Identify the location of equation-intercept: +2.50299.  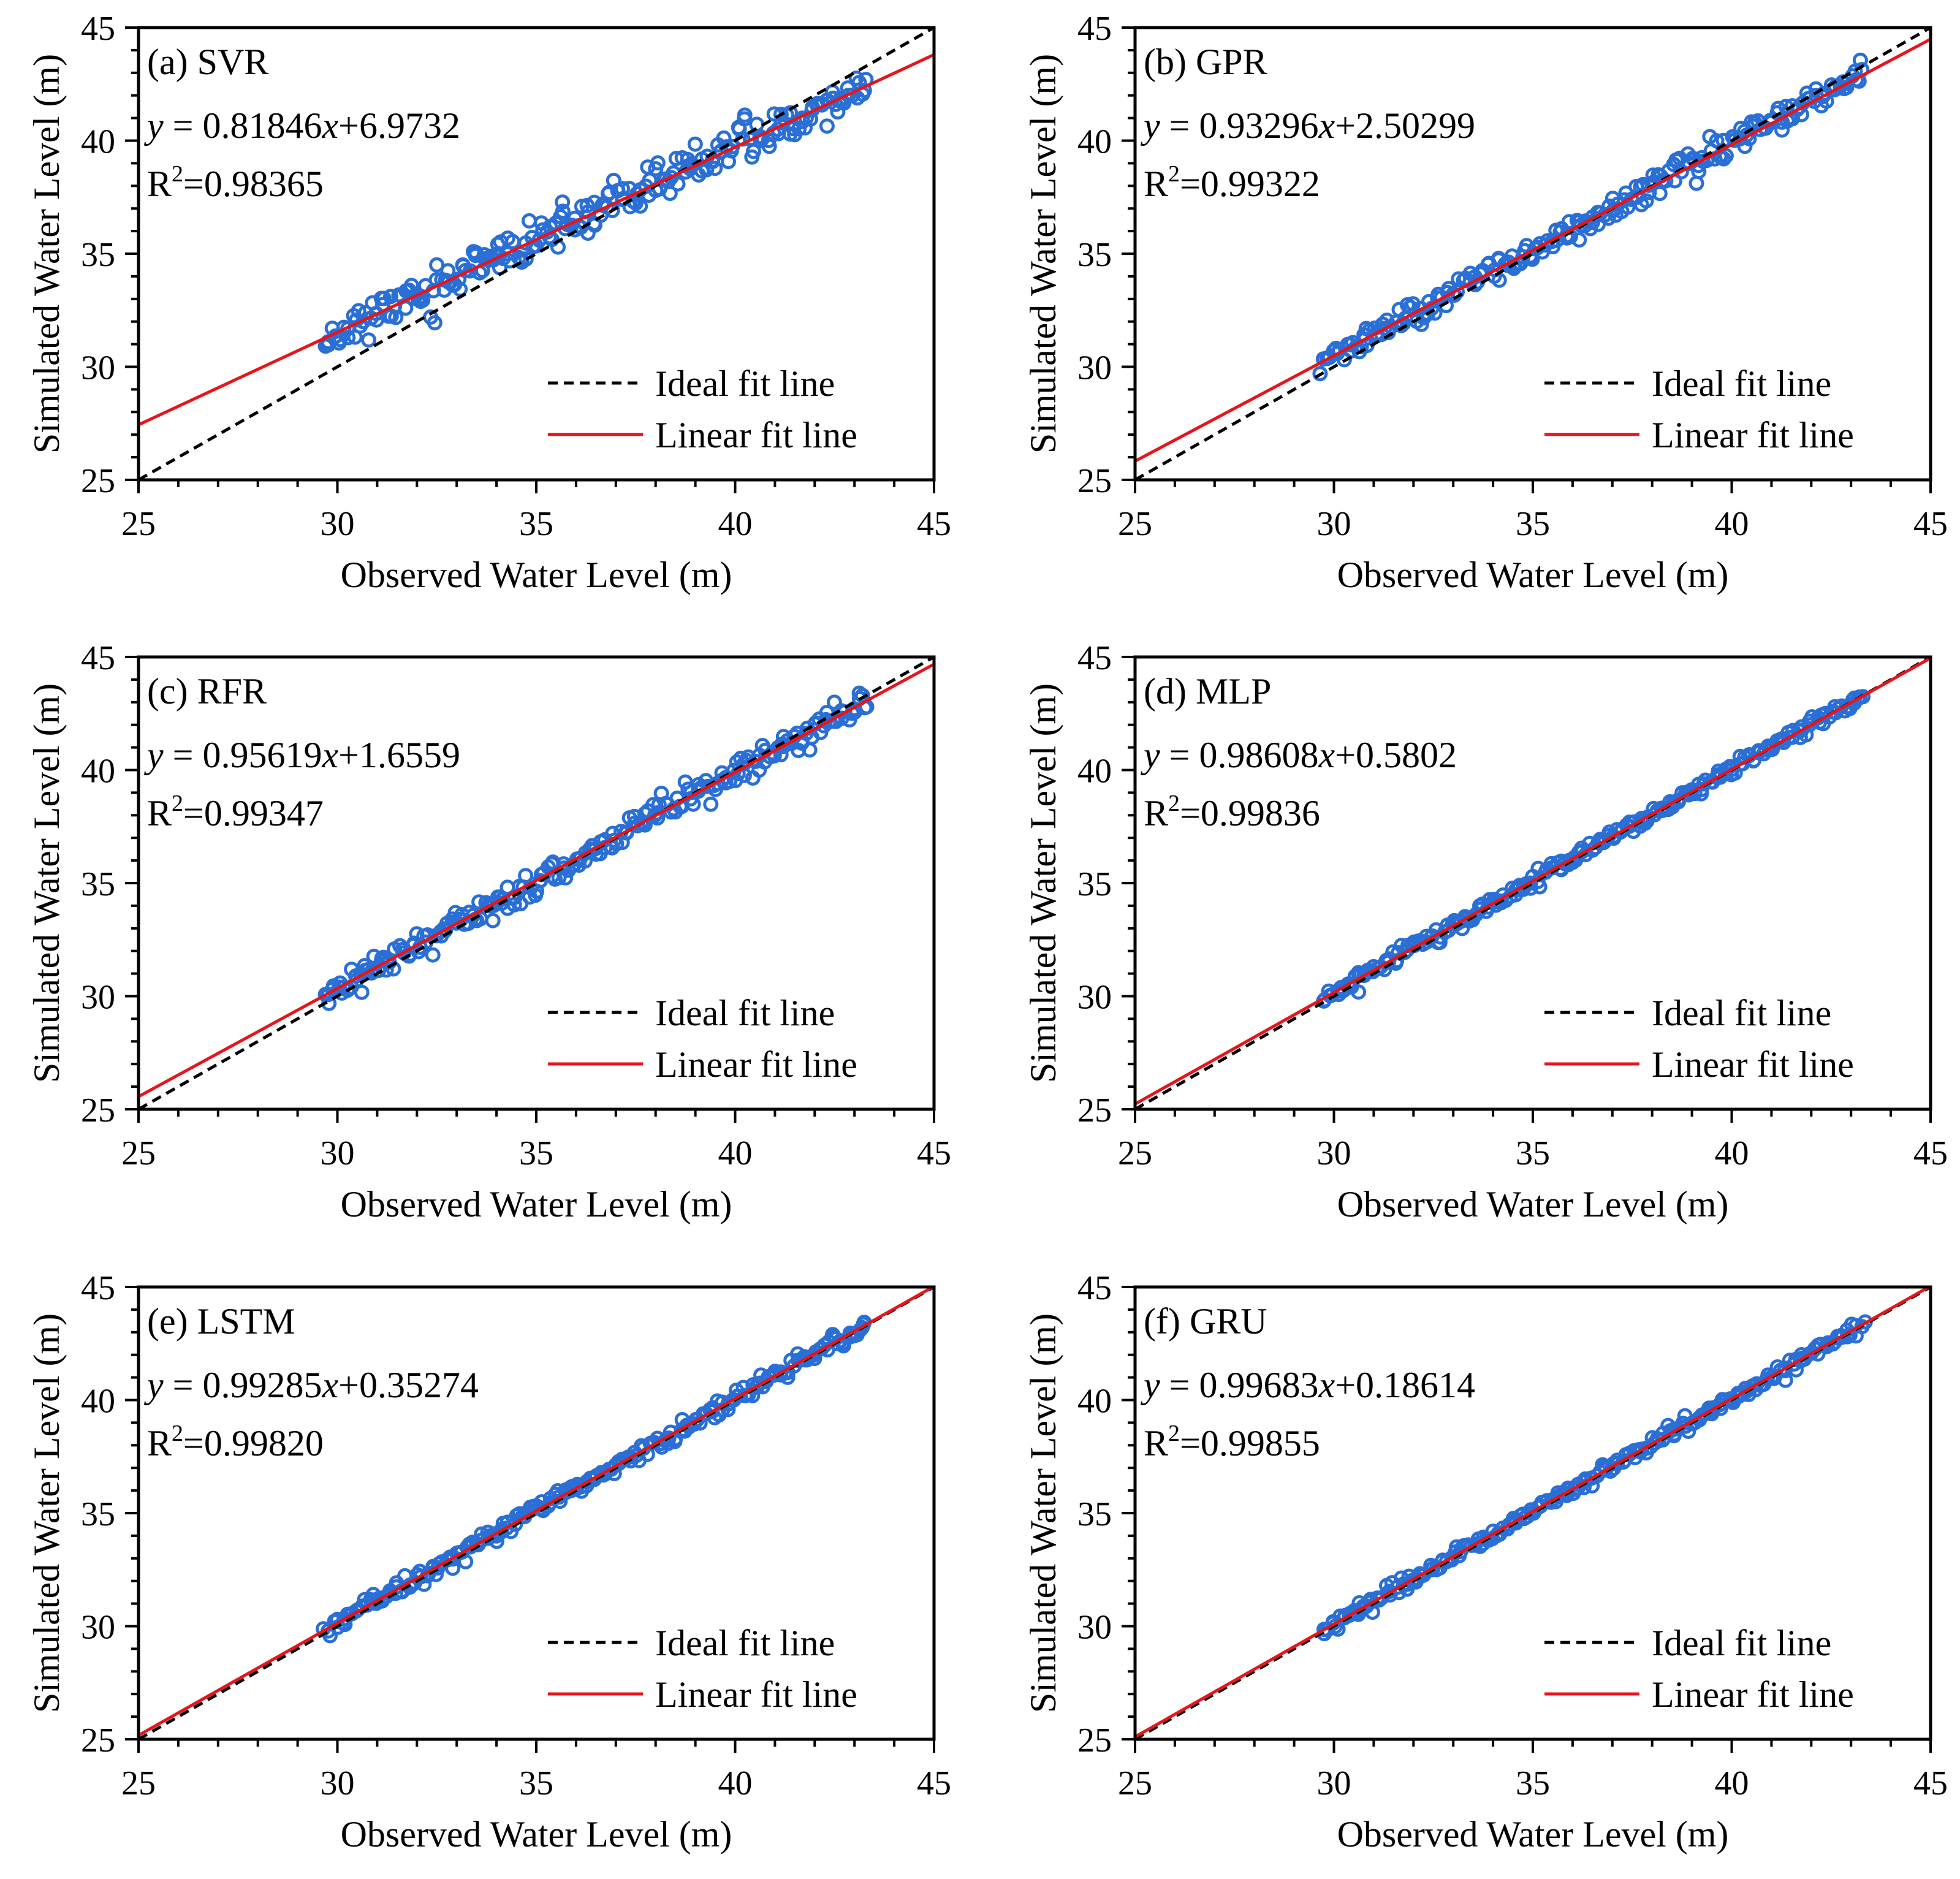
(1405, 125).